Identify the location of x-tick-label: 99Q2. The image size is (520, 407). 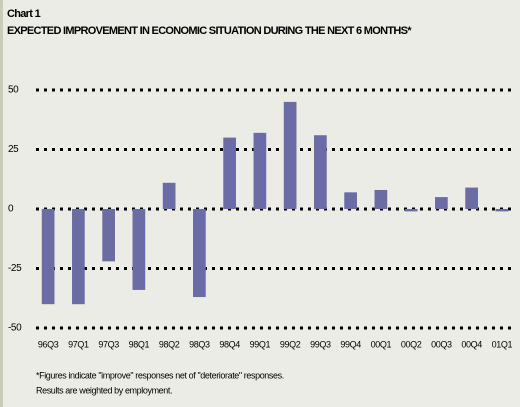
(290, 344).